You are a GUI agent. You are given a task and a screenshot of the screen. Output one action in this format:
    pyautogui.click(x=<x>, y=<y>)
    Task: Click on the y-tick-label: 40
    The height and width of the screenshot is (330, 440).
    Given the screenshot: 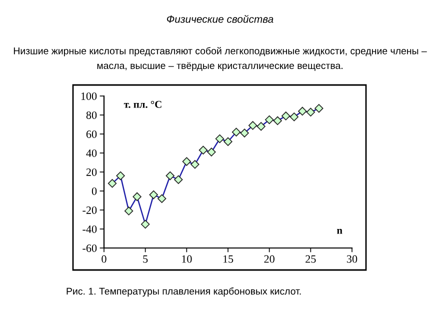 What is the action you would take?
    pyautogui.click(x=91, y=153)
    